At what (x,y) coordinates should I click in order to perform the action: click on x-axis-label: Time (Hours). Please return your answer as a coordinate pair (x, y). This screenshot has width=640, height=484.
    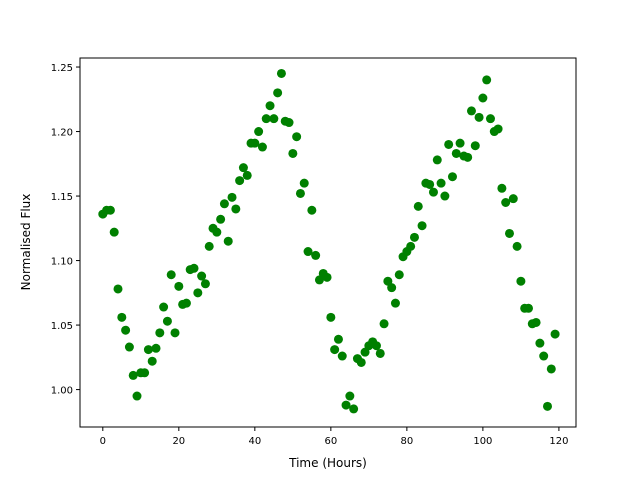
    Looking at the image, I should click on (327, 463).